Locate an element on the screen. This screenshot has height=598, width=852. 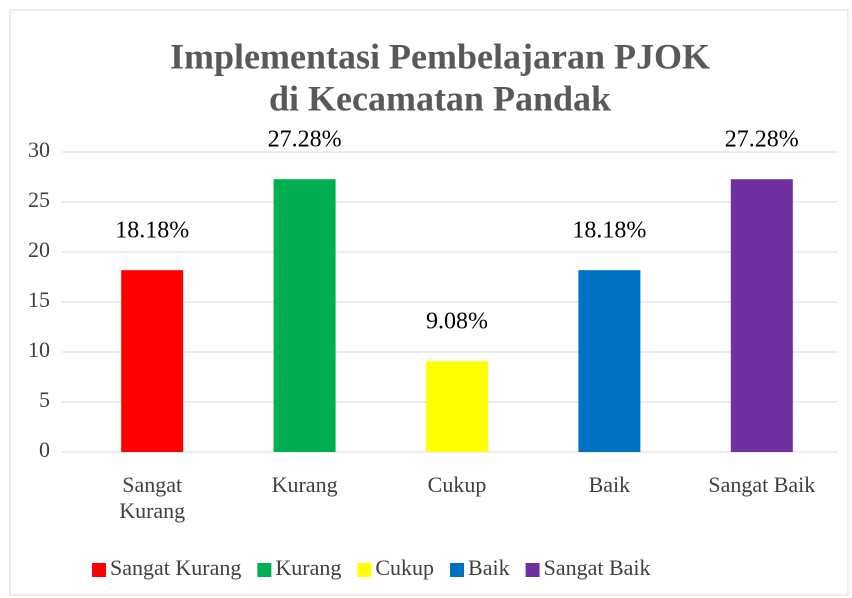
legend-label: Sangat Kurang is located at coordinates (175, 567).